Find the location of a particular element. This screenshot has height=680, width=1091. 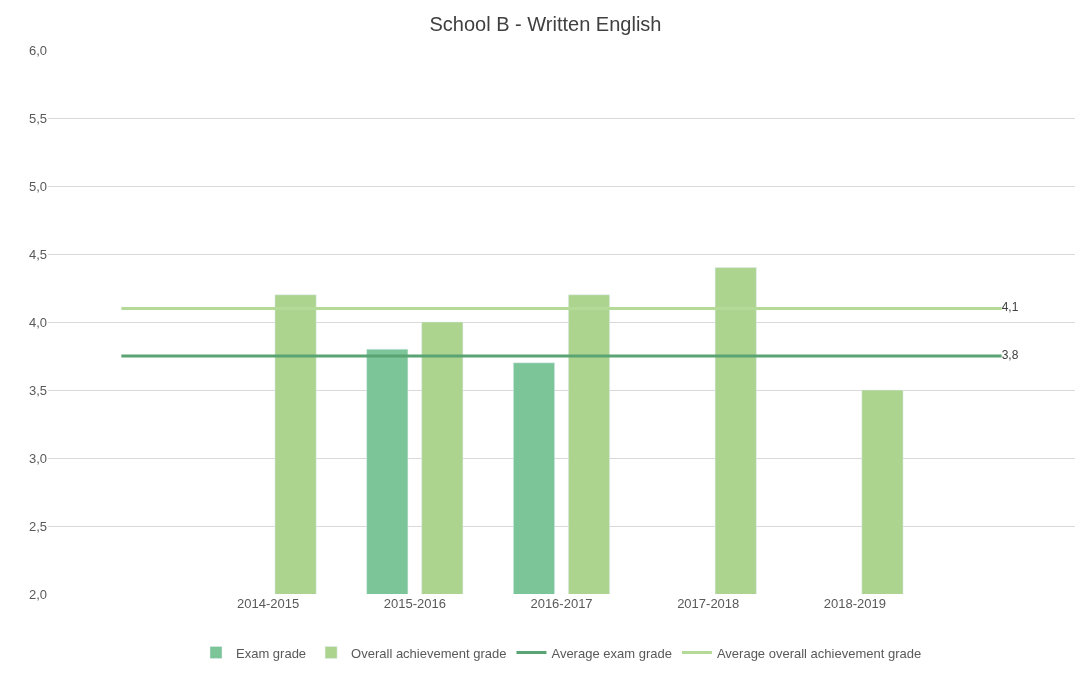

y-tick-label: 4,0 is located at coordinates (37, 322).